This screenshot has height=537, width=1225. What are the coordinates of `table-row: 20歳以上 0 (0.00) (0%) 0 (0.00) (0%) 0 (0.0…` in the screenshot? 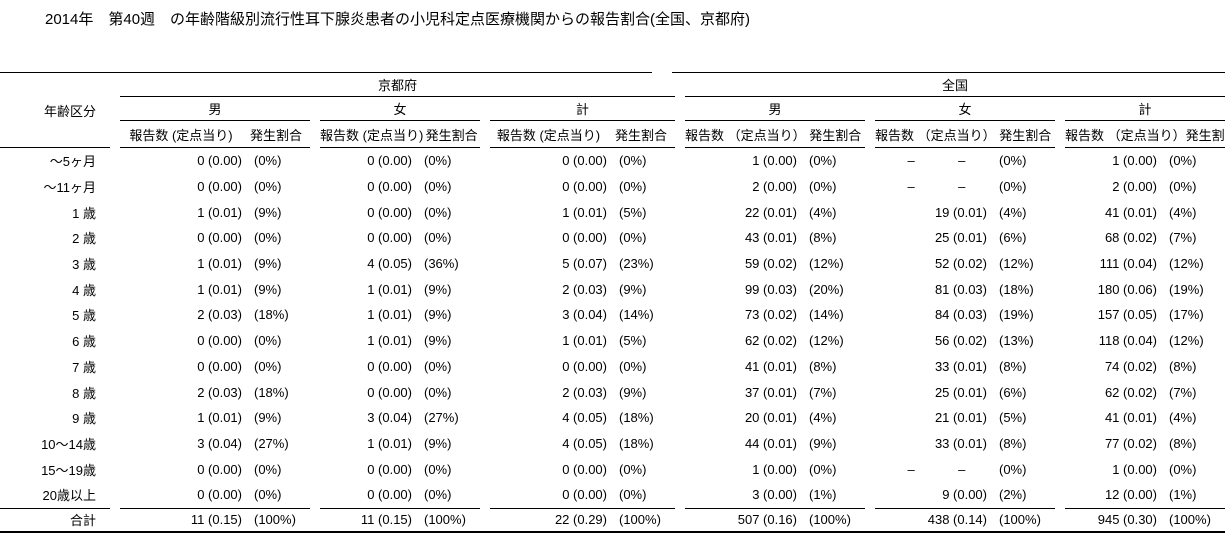 It's located at (612, 495).